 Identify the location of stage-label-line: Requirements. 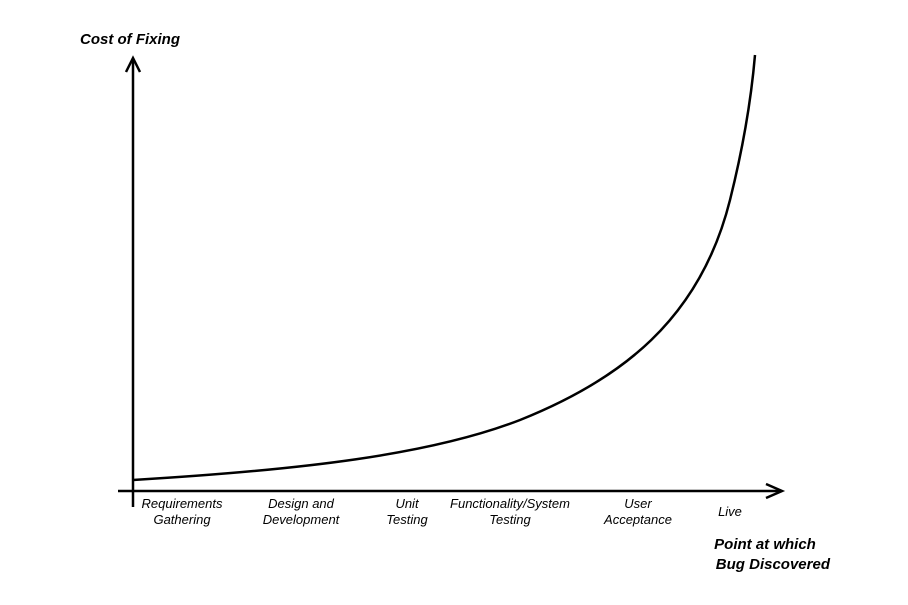
(182, 503).